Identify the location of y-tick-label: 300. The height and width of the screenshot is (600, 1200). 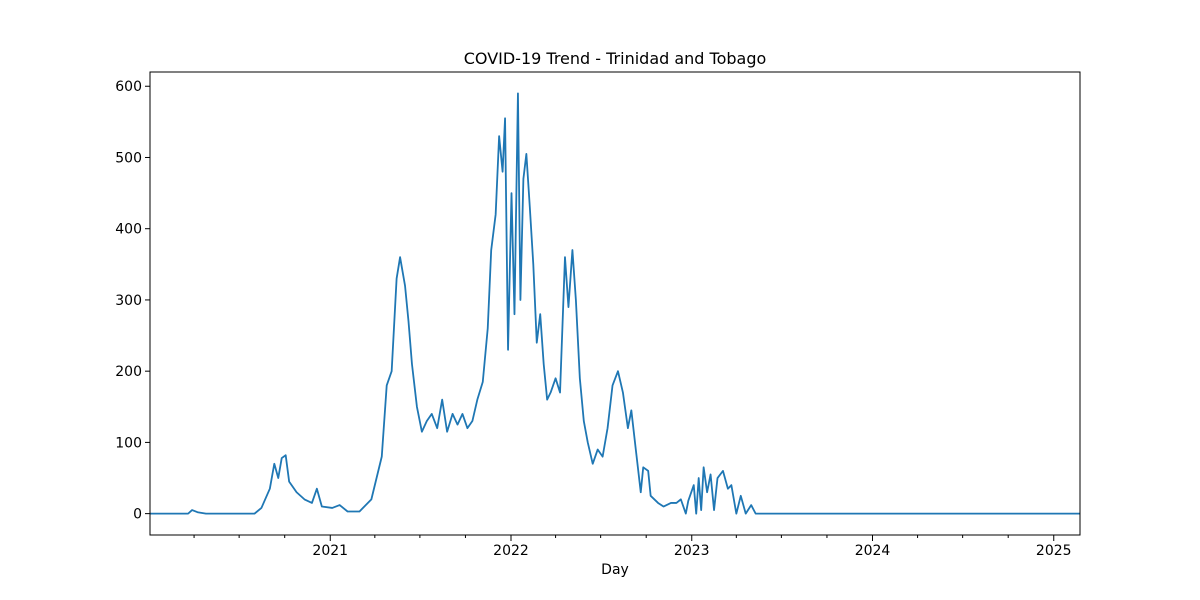
(128, 301).